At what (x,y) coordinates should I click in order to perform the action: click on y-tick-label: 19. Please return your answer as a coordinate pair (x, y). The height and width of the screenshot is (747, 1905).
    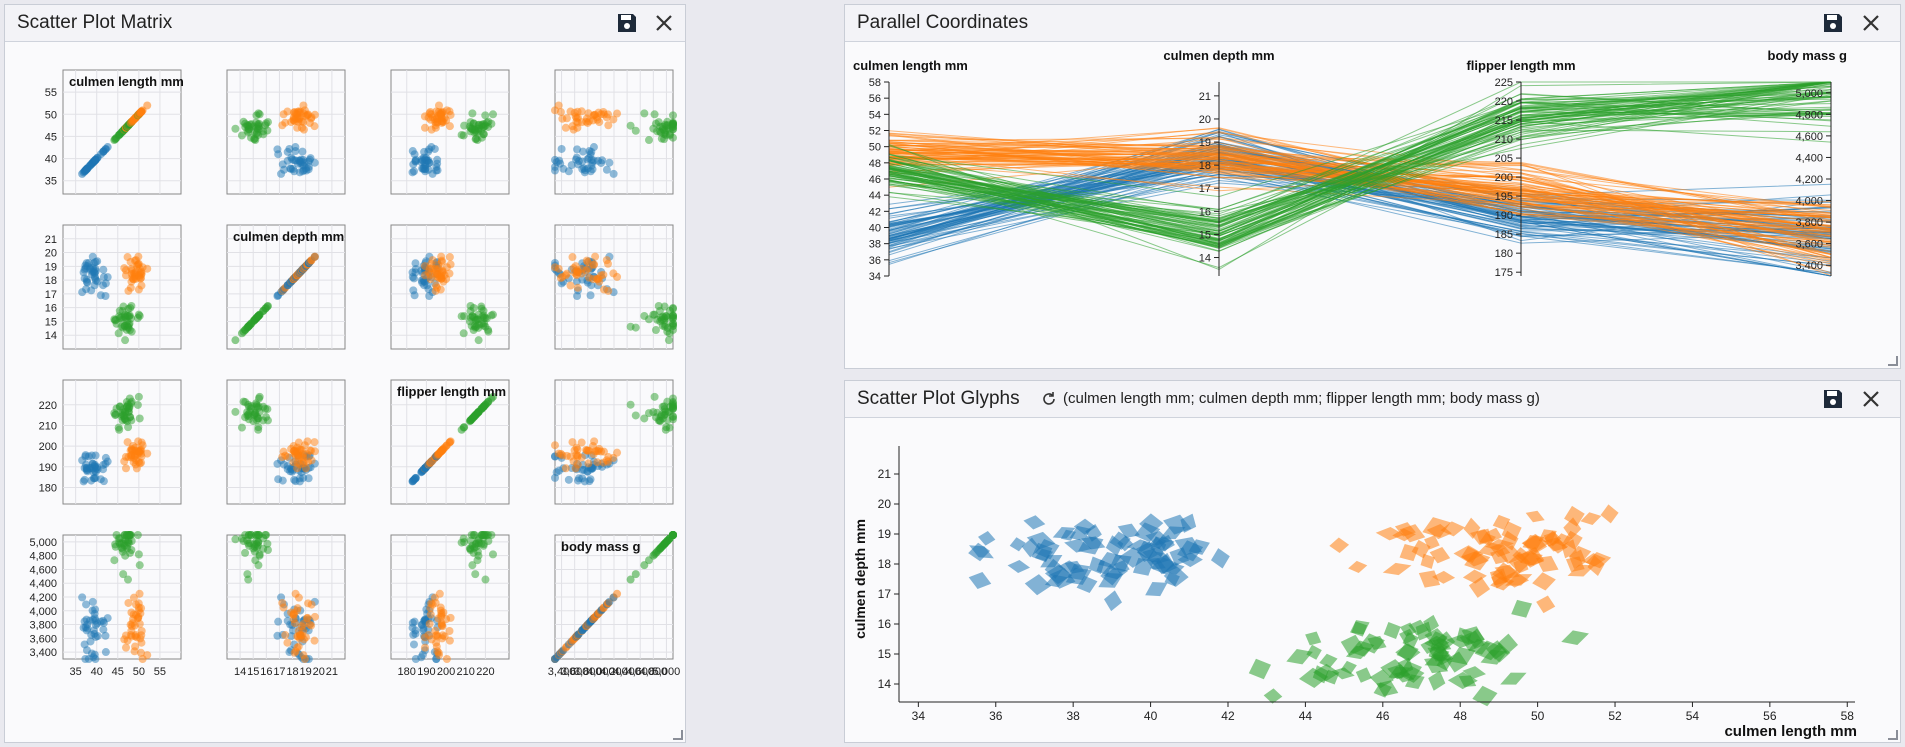
    Looking at the image, I should click on (51, 267).